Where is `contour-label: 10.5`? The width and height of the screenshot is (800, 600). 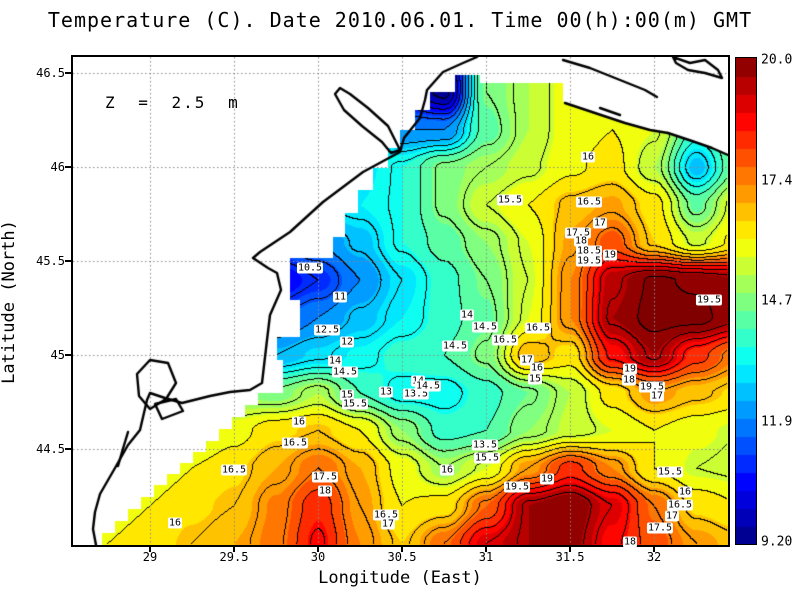
contour-label: 10.5 is located at coordinates (310, 268).